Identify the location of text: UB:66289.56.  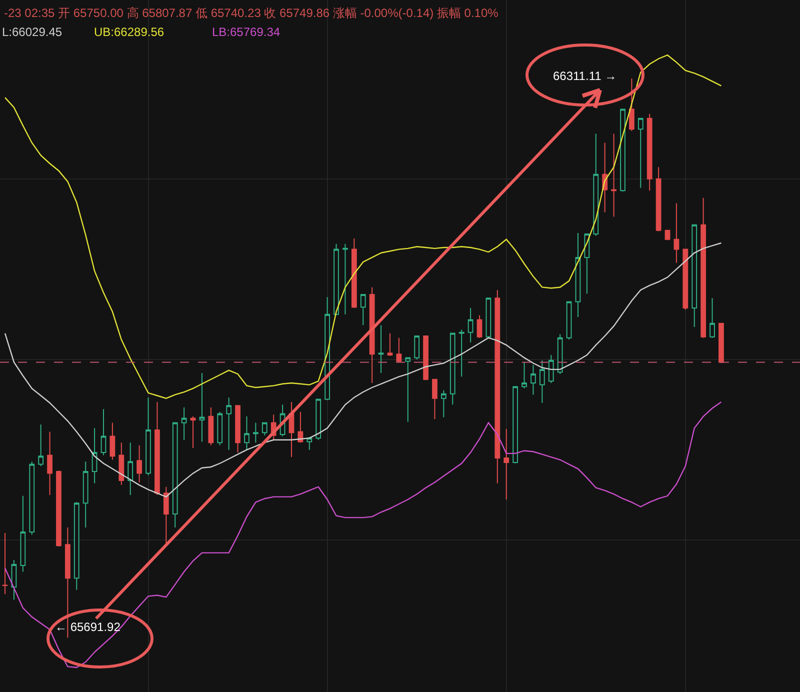
(129, 32).